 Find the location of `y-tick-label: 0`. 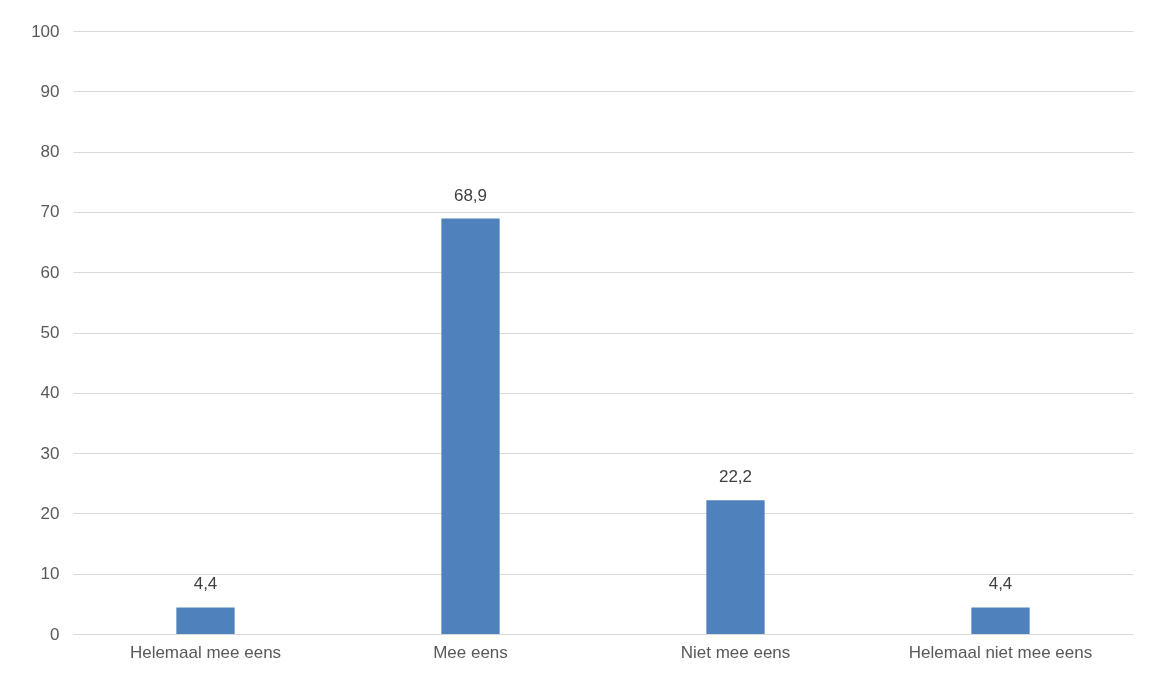

y-tick-label: 0 is located at coordinates (55, 634).